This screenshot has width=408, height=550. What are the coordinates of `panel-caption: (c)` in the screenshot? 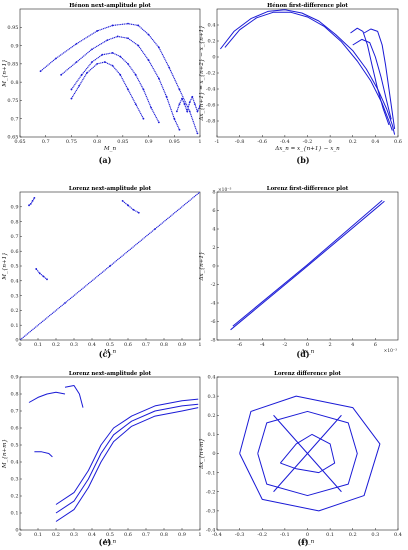 It's located at (105, 354).